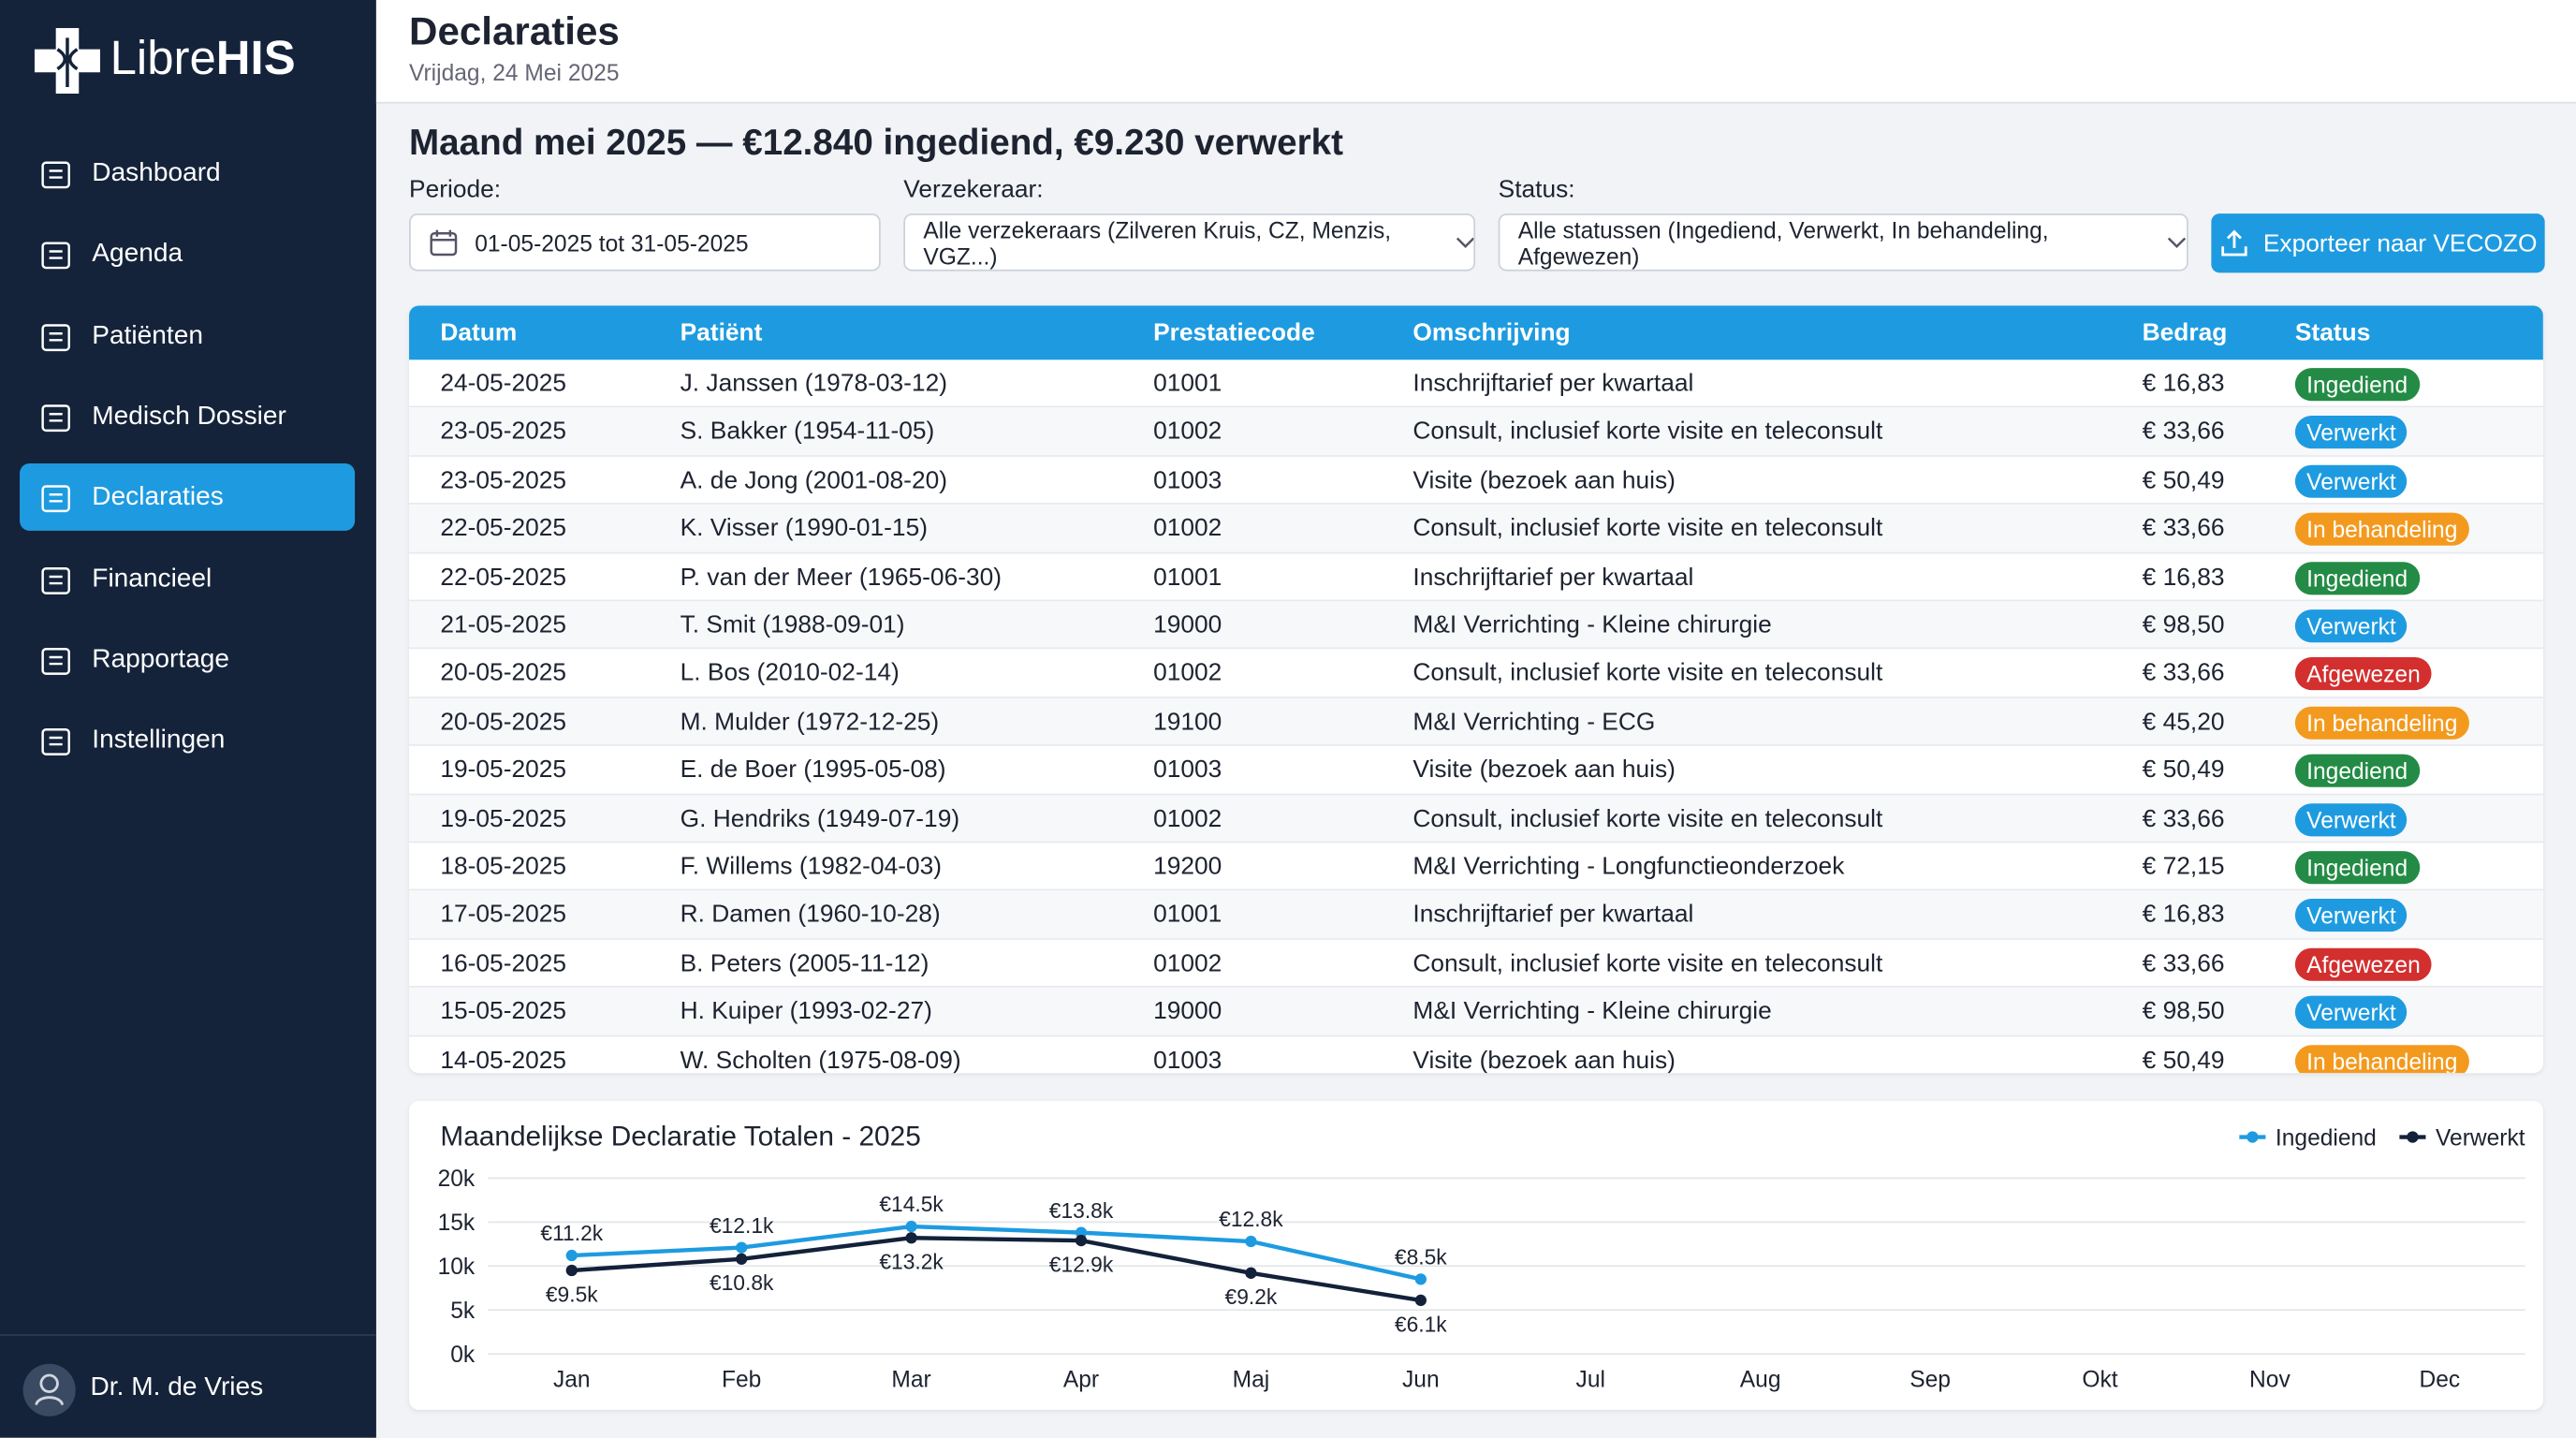 Image resolution: width=2576 pixels, height=1438 pixels. Describe the element at coordinates (187, 336) in the screenshot. I see `nav-item: Patiënten` at that location.